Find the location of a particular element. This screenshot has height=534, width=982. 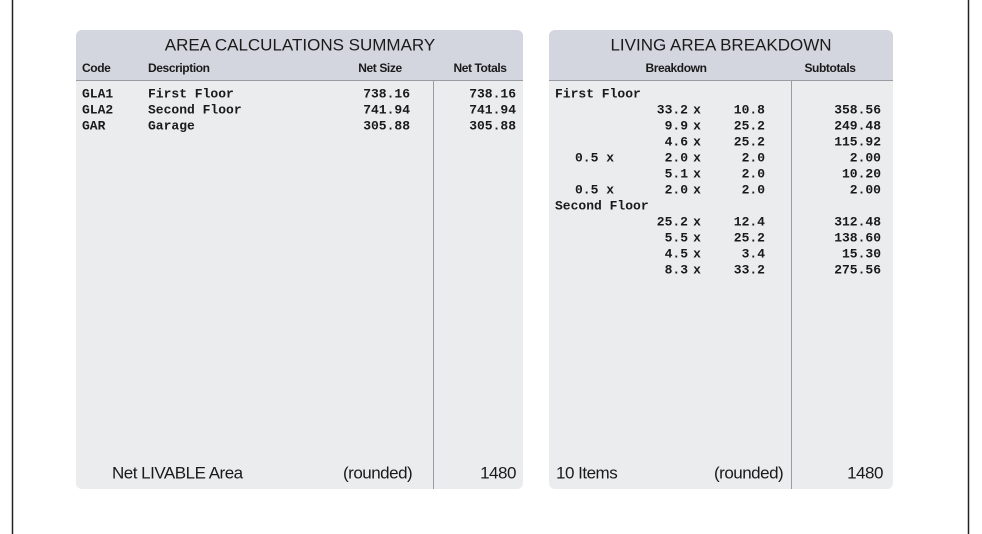

column-header: Net Totals is located at coordinates (480, 68).